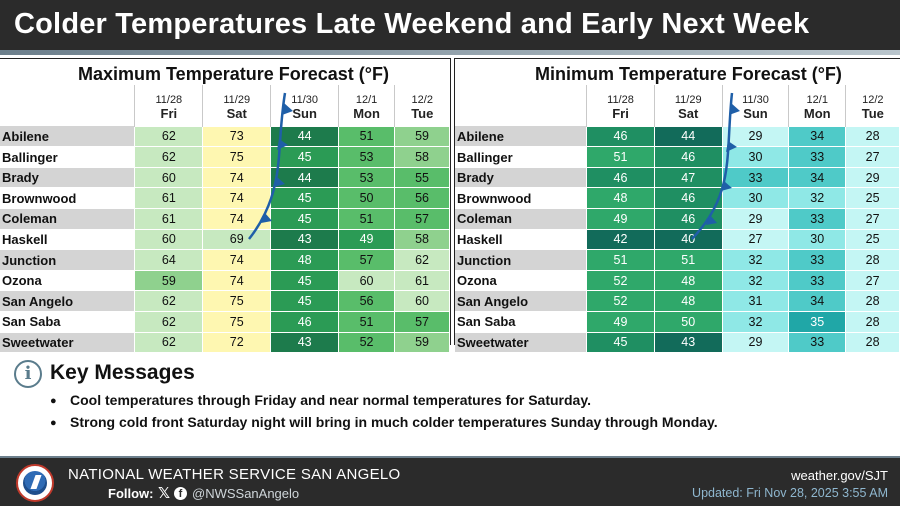  What do you see at coordinates (236, 116) in the screenshot?
I see `max-col-day: Sat` at bounding box center [236, 116].